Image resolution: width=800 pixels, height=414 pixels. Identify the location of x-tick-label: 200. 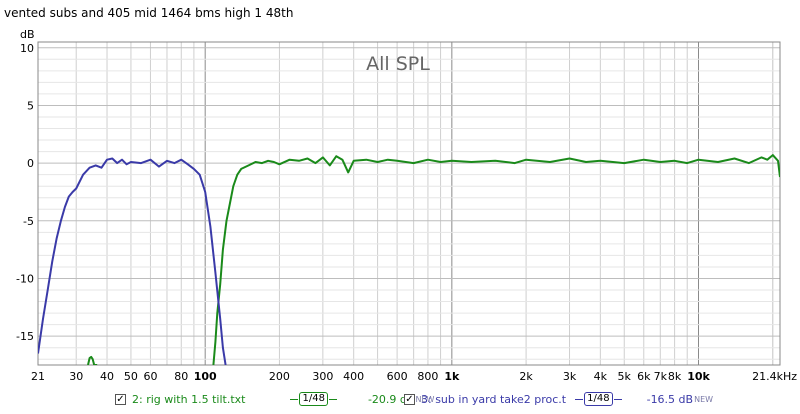
(279, 376).